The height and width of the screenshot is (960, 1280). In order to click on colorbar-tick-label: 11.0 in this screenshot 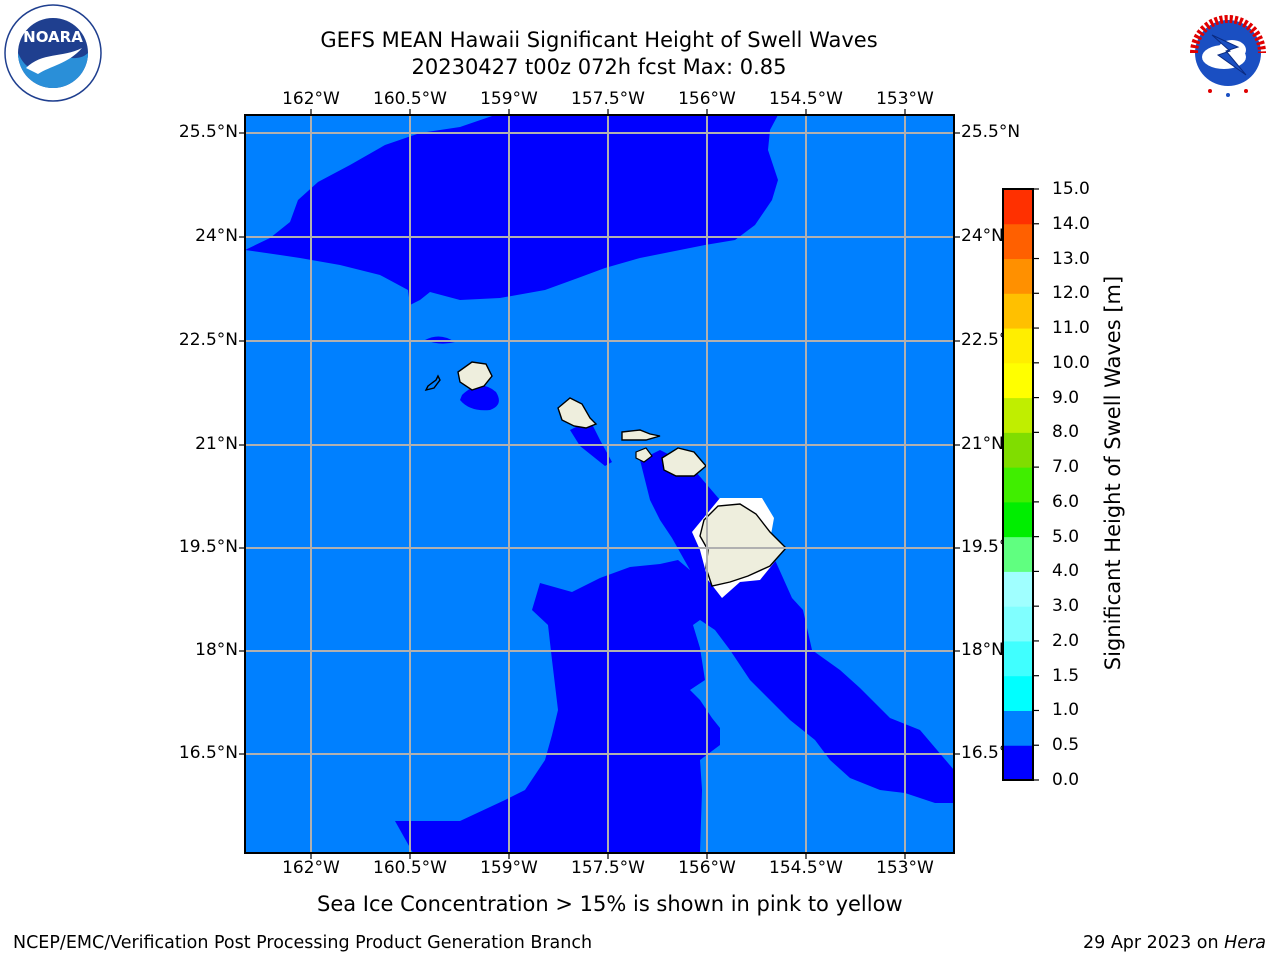, I will do `click(1071, 328)`.